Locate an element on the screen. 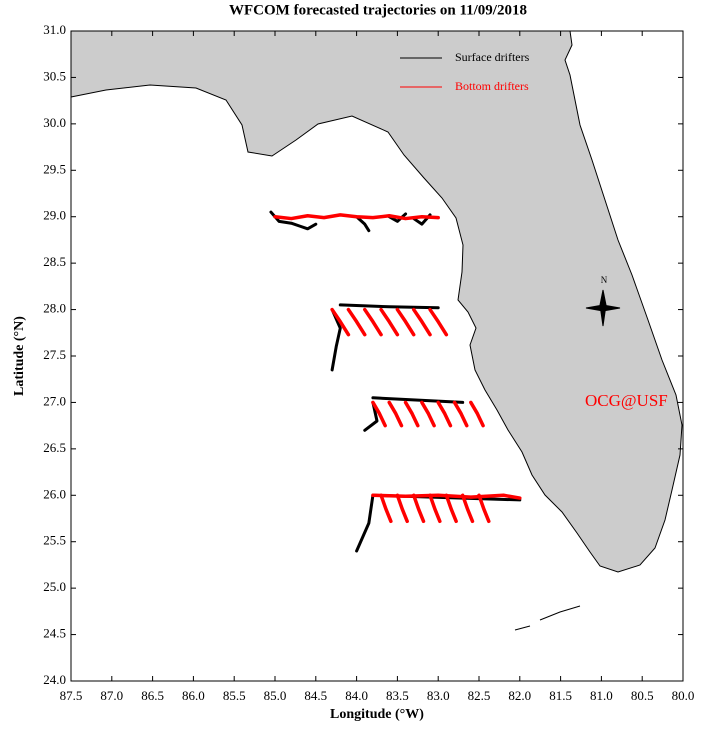 The image size is (713, 756). x-tick-label: 82.0 is located at coordinates (519, 695).